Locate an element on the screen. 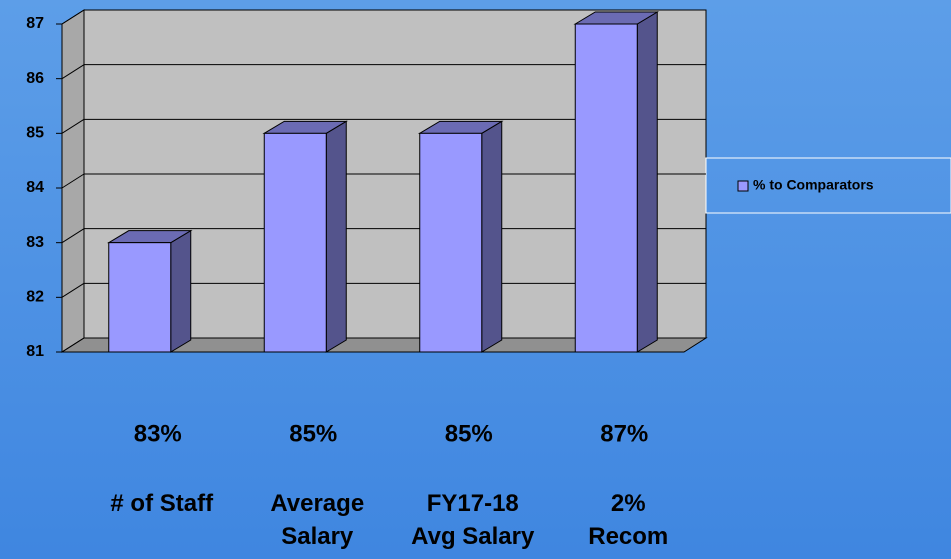  x-tick-label: Average Salary is located at coordinates (317, 520).